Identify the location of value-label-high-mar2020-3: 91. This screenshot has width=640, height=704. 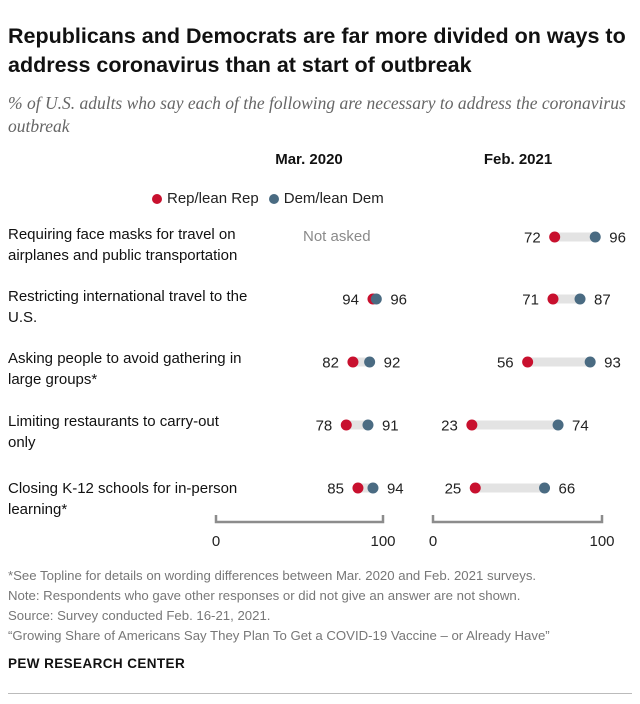
(390, 426).